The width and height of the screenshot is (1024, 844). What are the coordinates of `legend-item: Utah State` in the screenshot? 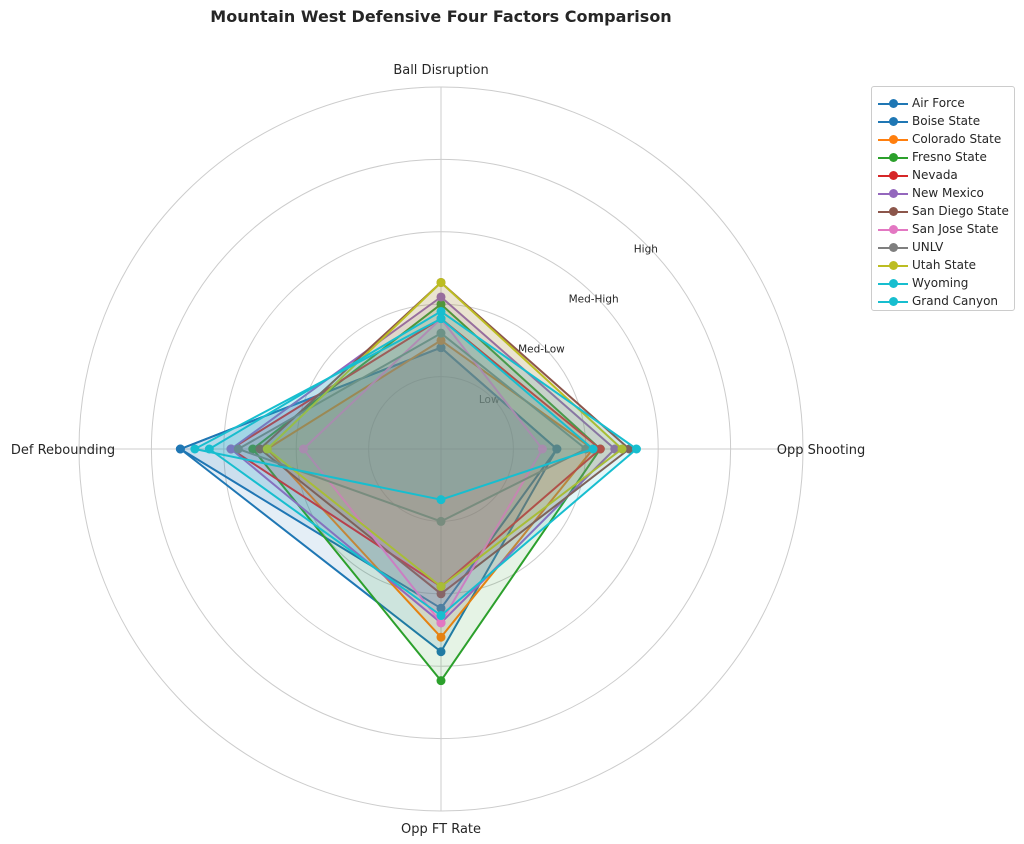 It's located at (943, 266).